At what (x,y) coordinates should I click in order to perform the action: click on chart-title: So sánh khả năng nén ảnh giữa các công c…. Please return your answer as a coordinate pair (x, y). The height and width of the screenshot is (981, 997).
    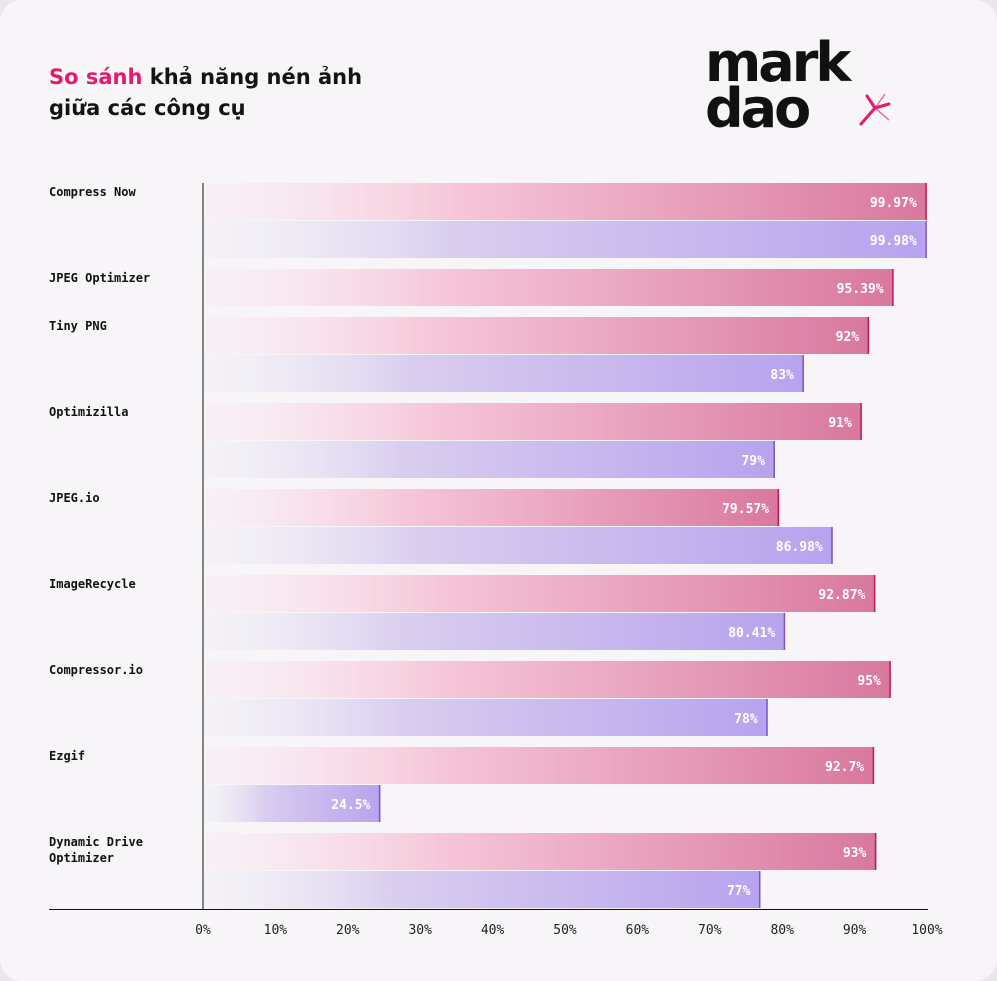
    Looking at the image, I should click on (205, 93).